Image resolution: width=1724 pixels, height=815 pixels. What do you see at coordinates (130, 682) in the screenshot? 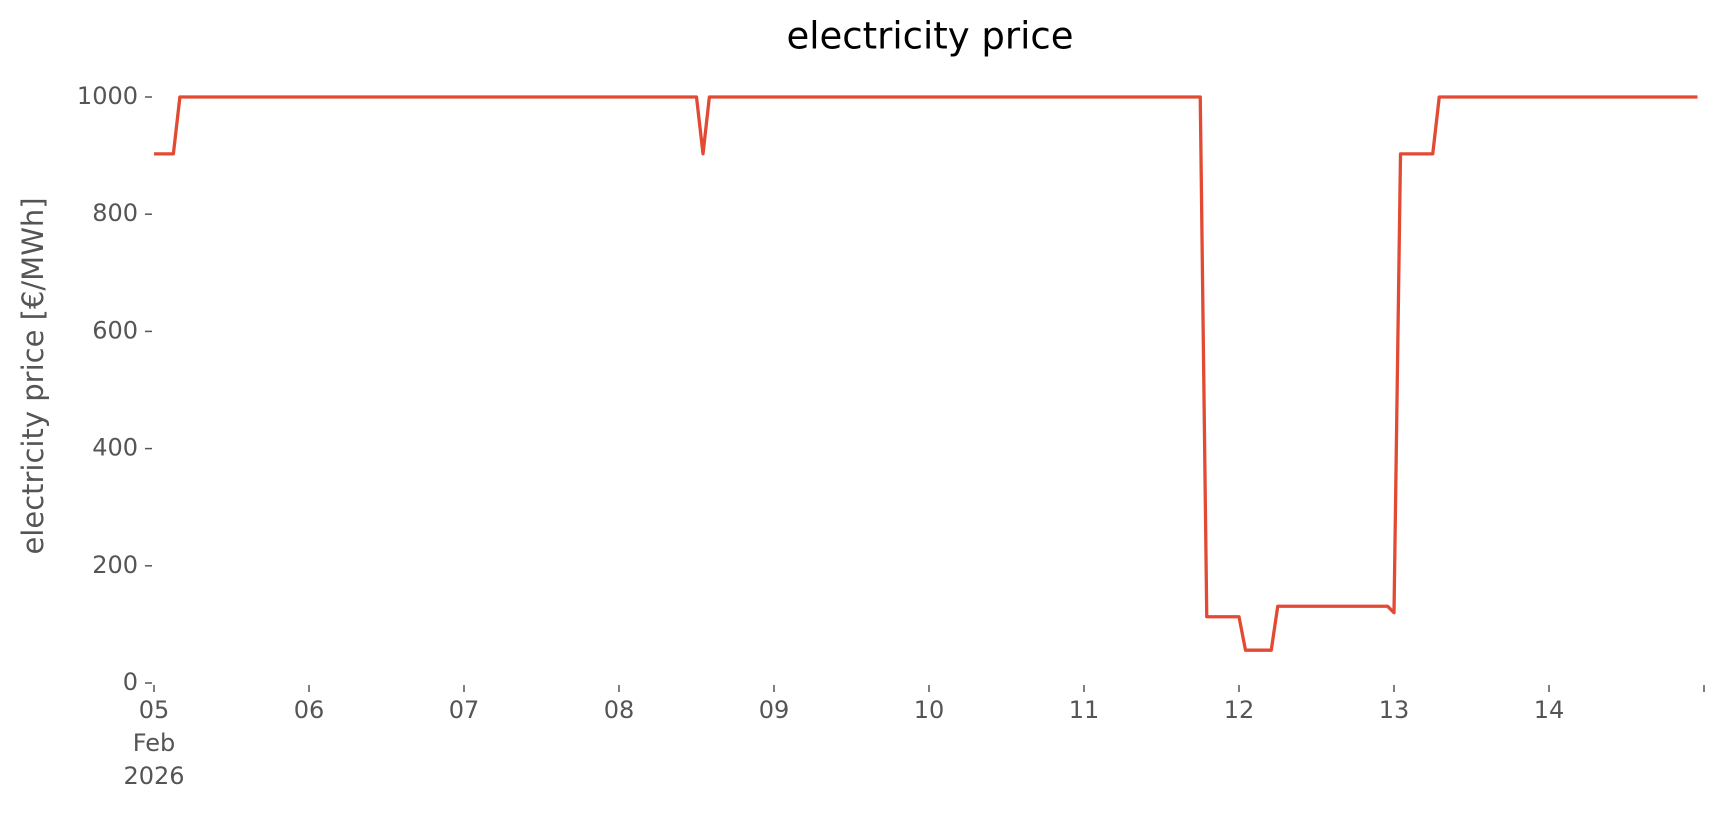
I see `y-tick-label: 0` at bounding box center [130, 682].